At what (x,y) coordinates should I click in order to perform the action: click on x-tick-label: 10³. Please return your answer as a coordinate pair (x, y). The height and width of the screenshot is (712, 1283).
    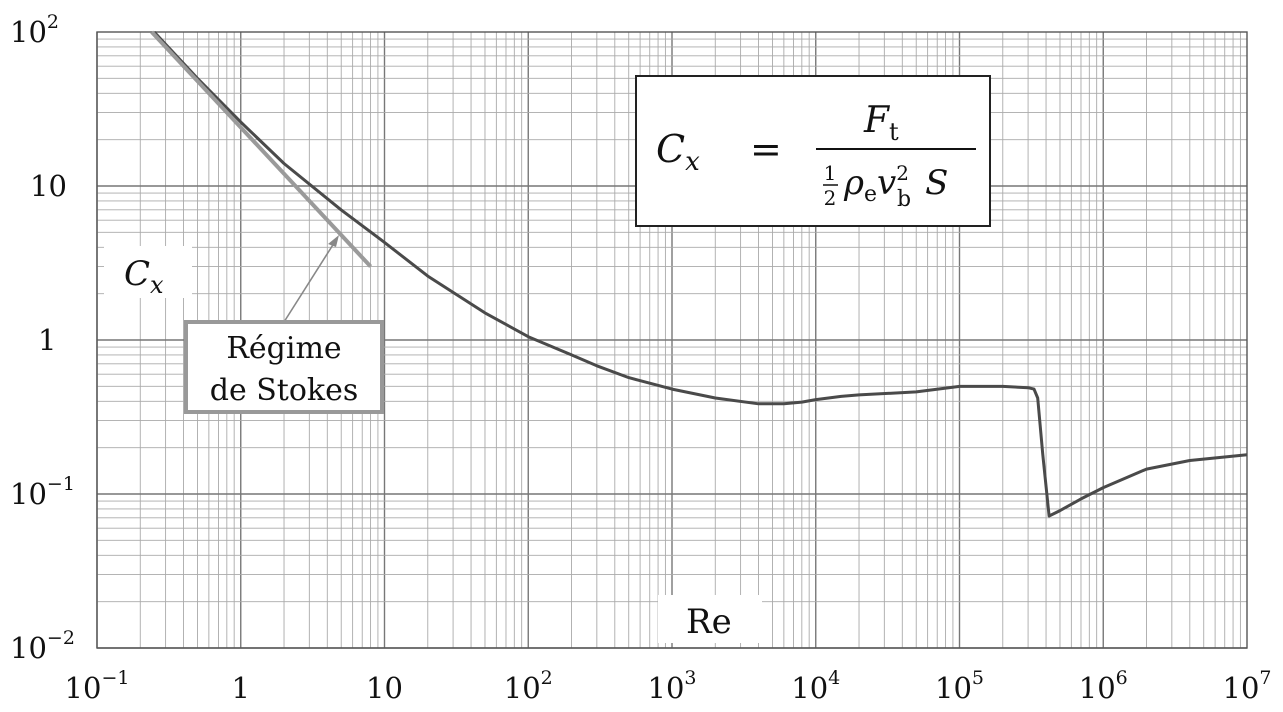
    Looking at the image, I should click on (672, 686).